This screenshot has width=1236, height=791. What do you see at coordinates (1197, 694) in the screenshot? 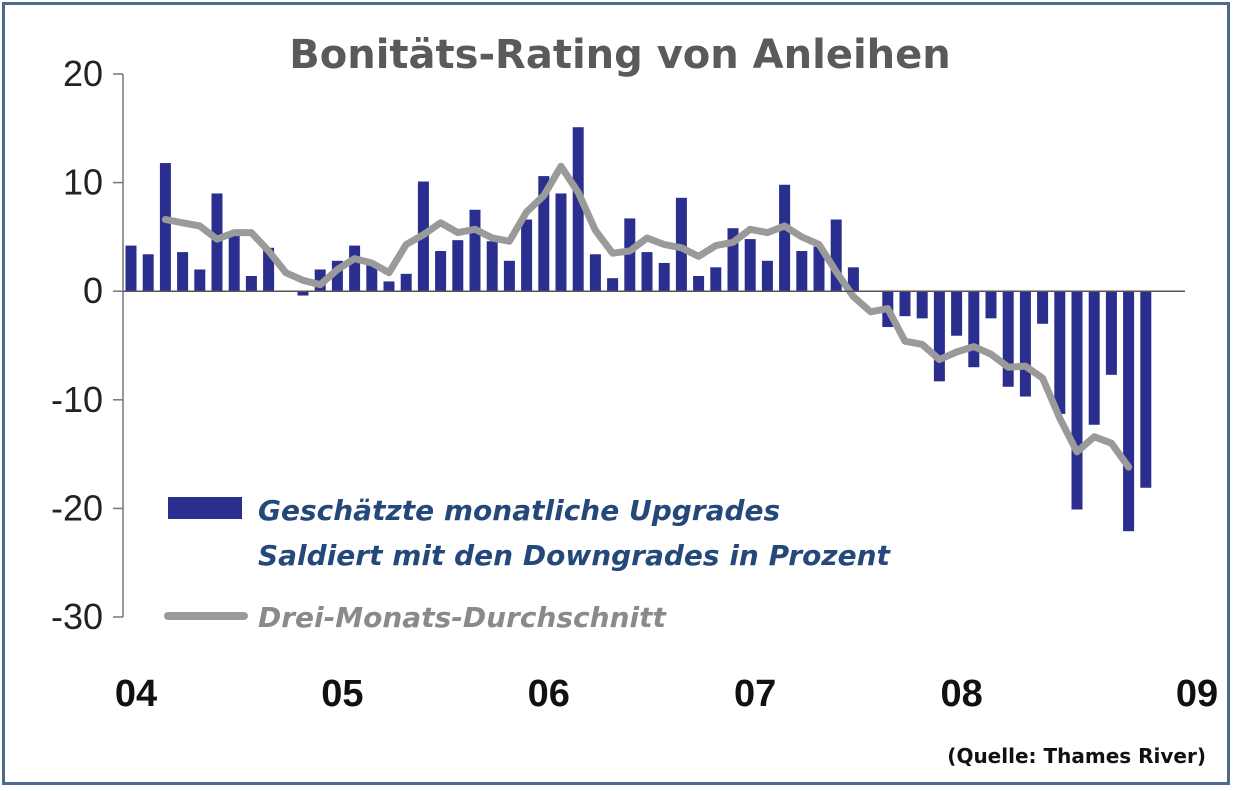
I see `x-tick-label: 09` at bounding box center [1197, 694].